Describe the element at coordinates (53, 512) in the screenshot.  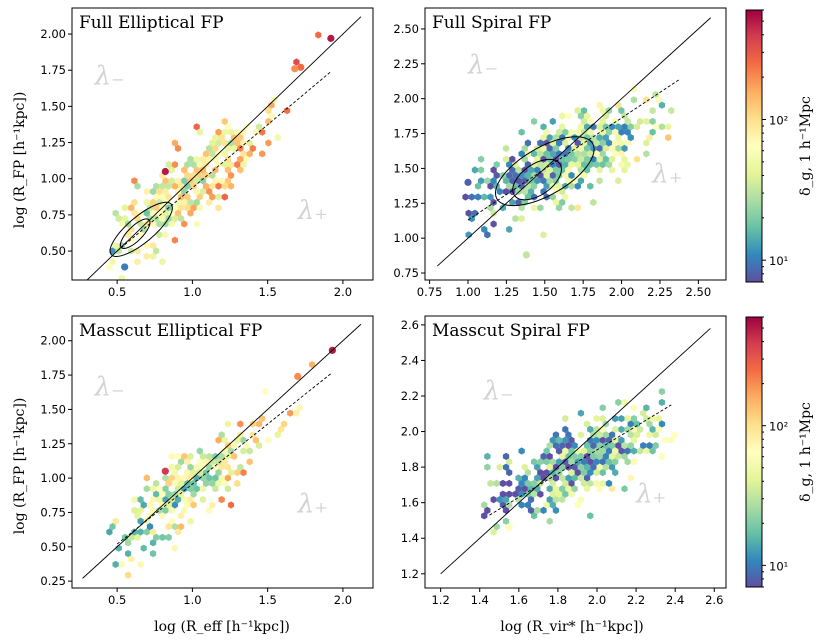
I see `y-tick-label: 0.75` at that location.